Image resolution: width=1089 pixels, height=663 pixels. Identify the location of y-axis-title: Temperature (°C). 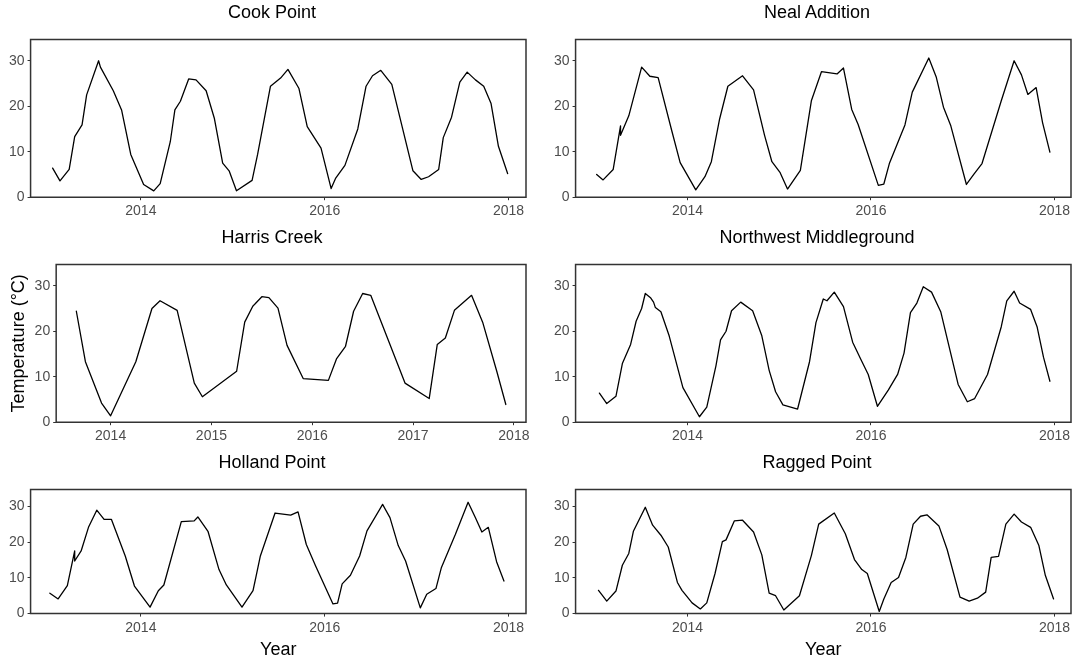
(17, 343).